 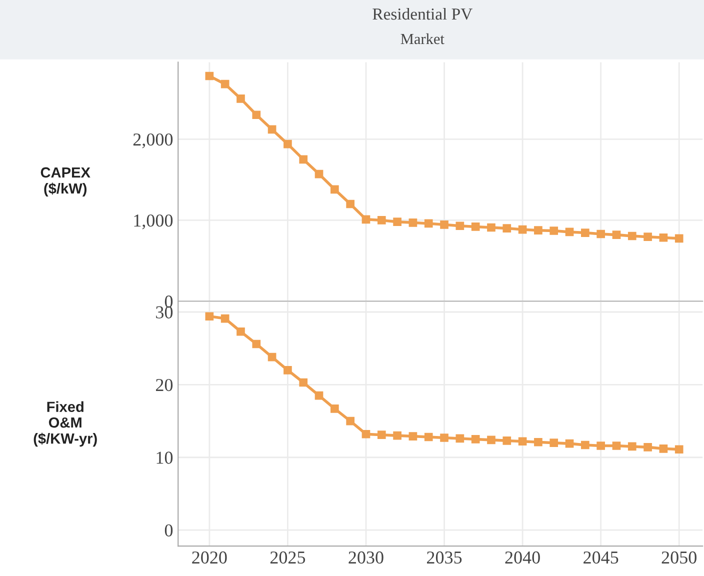 I want to click on x-tick-label: 2025, so click(x=288, y=557).